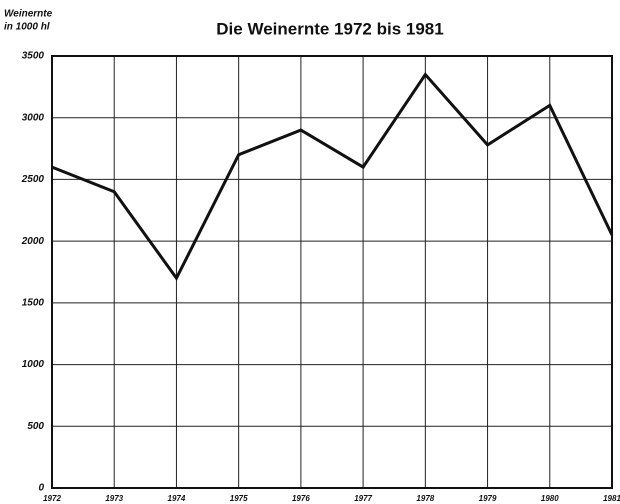  Describe the element at coordinates (611, 498) in the screenshot. I see `x-tick-label: 1981` at that location.